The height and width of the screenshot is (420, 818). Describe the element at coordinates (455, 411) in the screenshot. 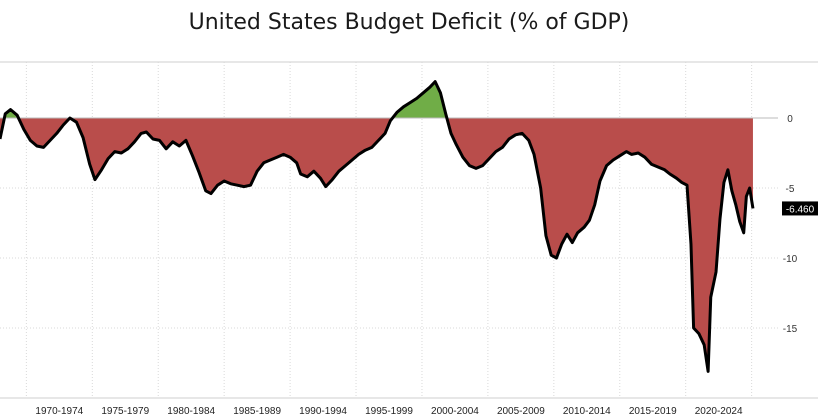

I see `x-tick-label: 2000-2004` at that location.